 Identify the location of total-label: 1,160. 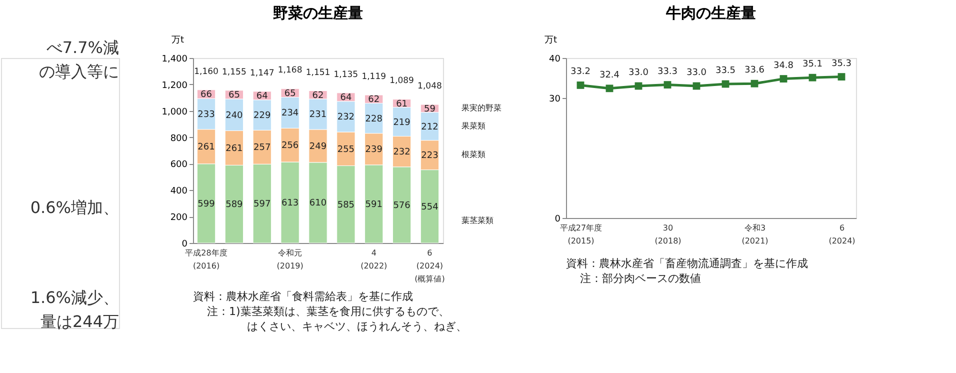
(206, 71).